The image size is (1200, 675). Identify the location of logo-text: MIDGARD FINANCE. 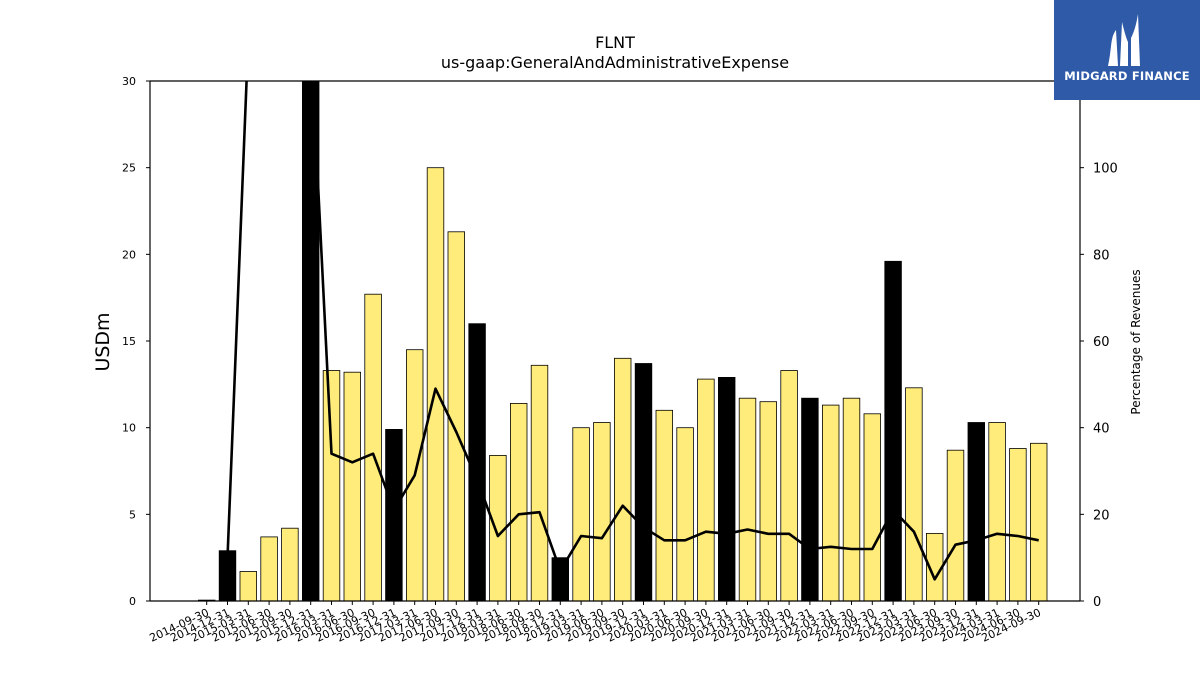
(1127, 76).